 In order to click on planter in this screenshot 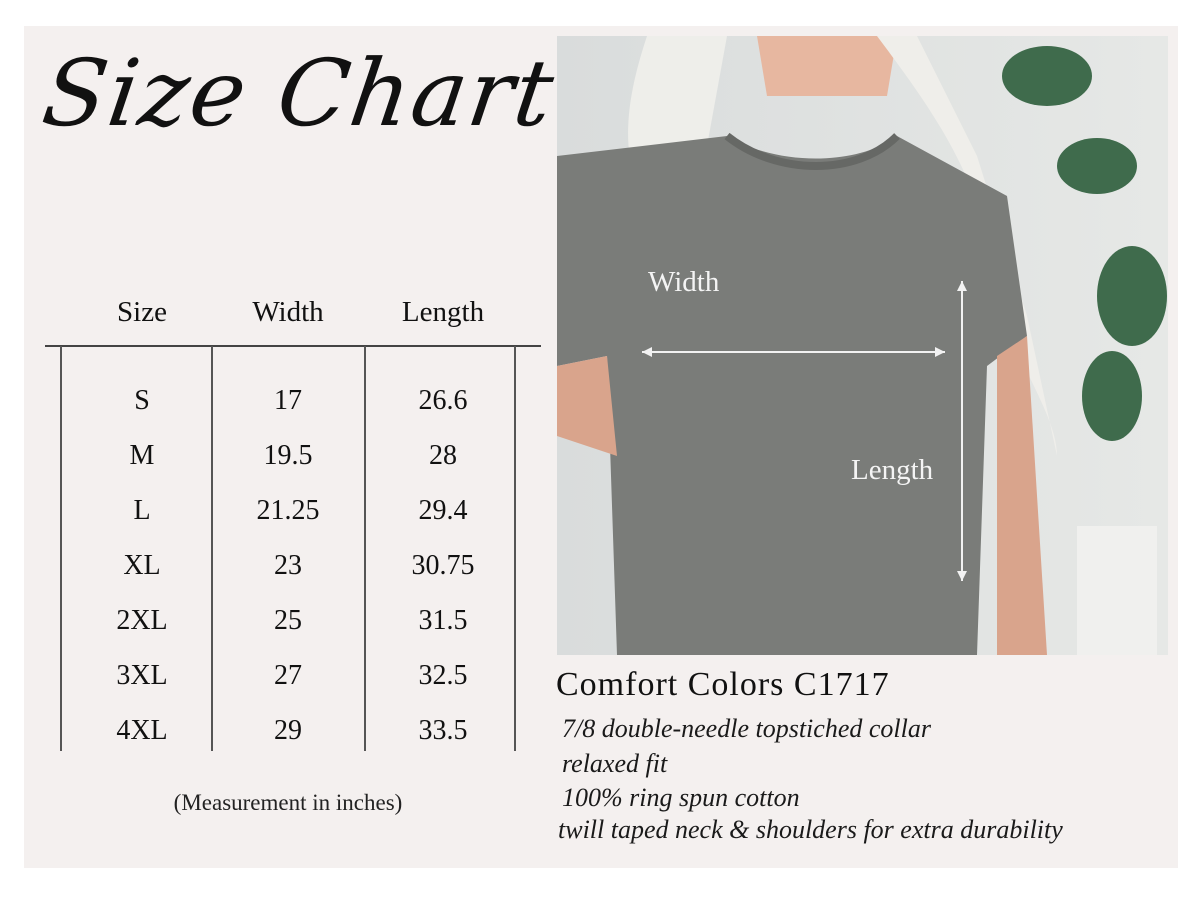, I will do `click(1117, 590)`.